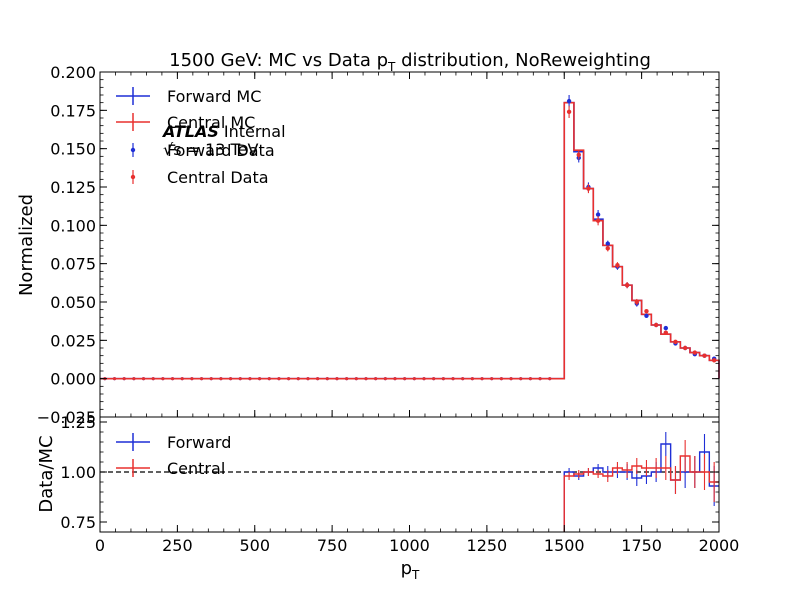 This screenshot has height=599, width=799. What do you see at coordinates (196, 468) in the screenshot?
I see `legend-central-label: Central` at bounding box center [196, 468].